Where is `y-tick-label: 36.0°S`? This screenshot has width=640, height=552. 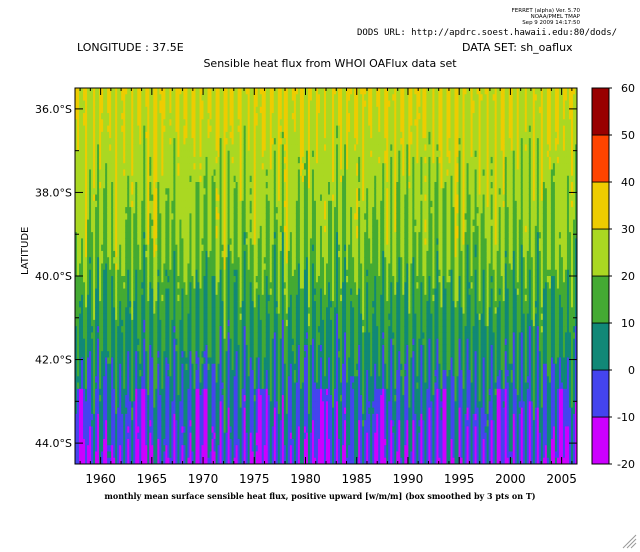 y-tick-label: 36.0°S is located at coordinates (53, 109).